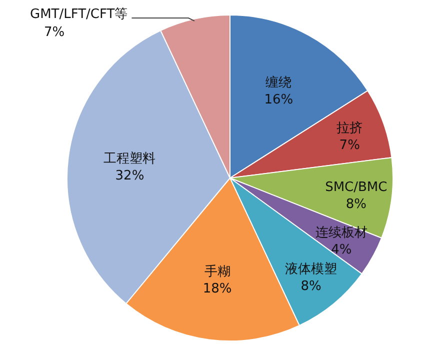 This screenshot has width=440, height=347. What do you see at coordinates (341, 250) in the screenshot?
I see `data-label: 4%` at bounding box center [341, 250].